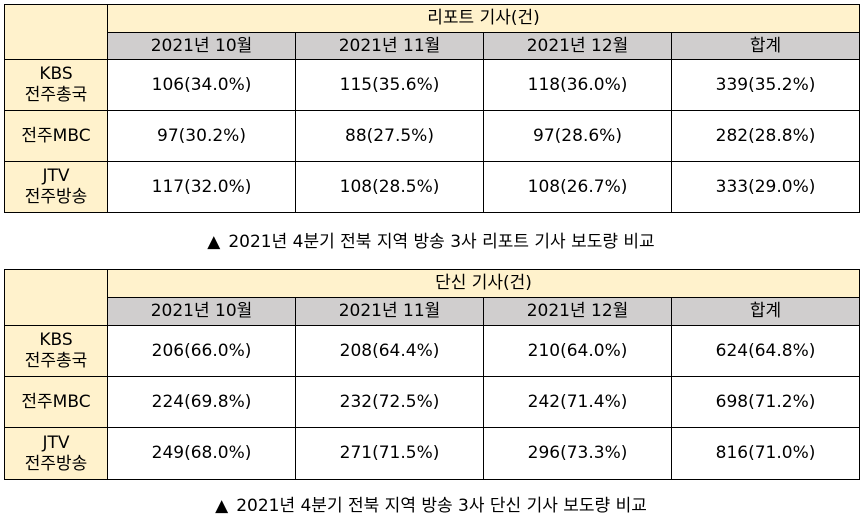 This screenshot has height=527, width=862. Describe the element at coordinates (765, 453) in the screenshot. I see `table-cell: 816(71.0%)` at that location.